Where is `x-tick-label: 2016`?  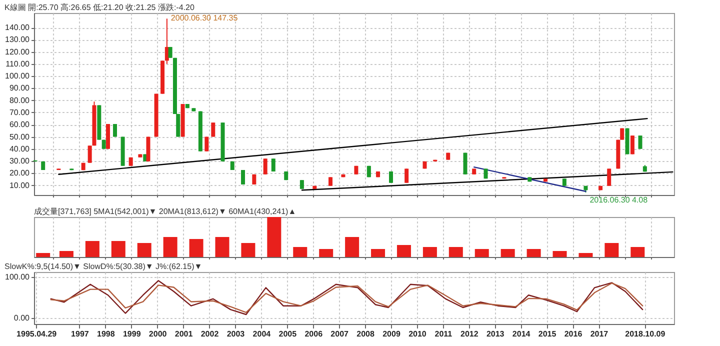
x-tick-label: 2016 is located at coordinates (573, 334).